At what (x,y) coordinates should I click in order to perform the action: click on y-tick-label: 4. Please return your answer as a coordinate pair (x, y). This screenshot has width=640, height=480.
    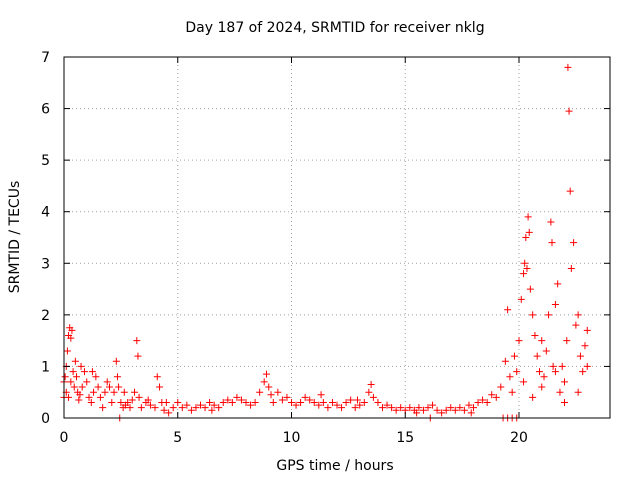
    Looking at the image, I should click on (45, 213).